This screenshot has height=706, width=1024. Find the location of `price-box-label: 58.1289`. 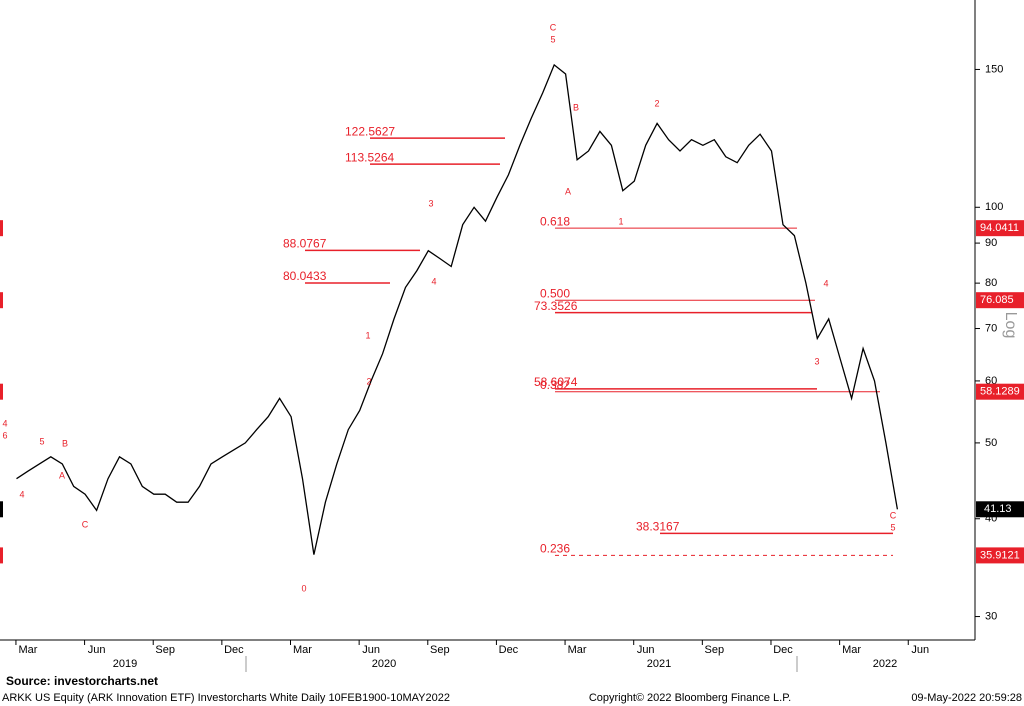

price-box-label: 58.1289 is located at coordinates (1000, 392).